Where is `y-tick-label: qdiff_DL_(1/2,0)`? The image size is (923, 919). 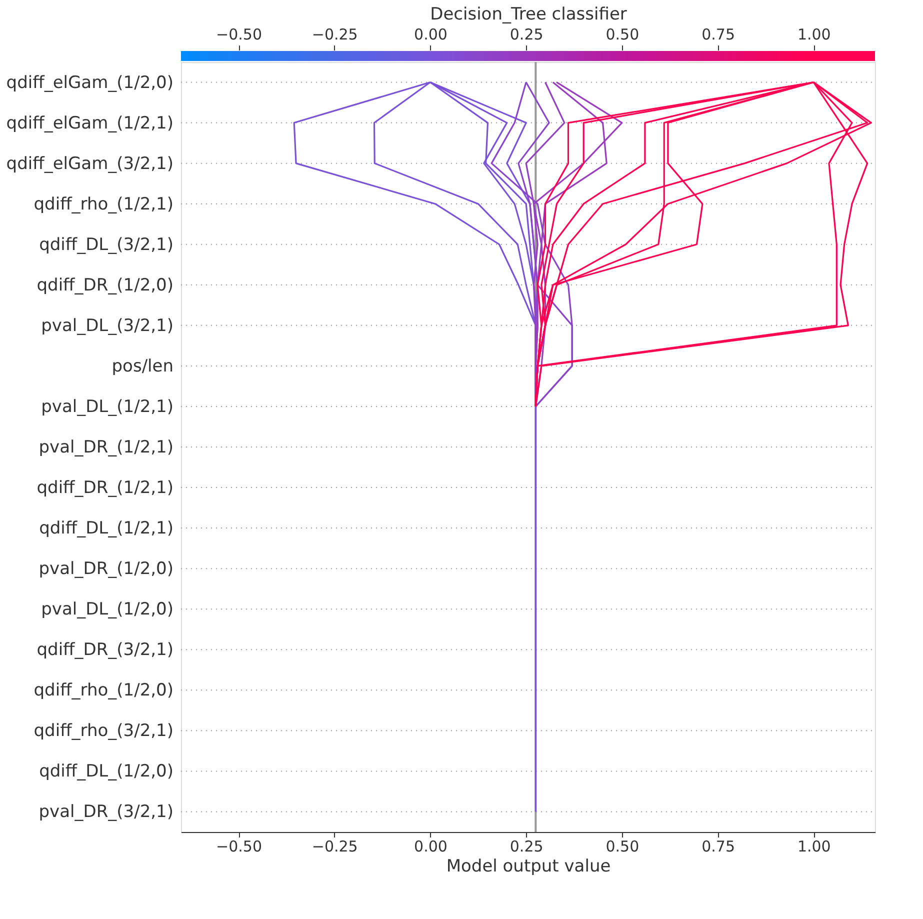
y-tick-label: qdiff_DL_(1/2,0) is located at coordinates (106, 772).